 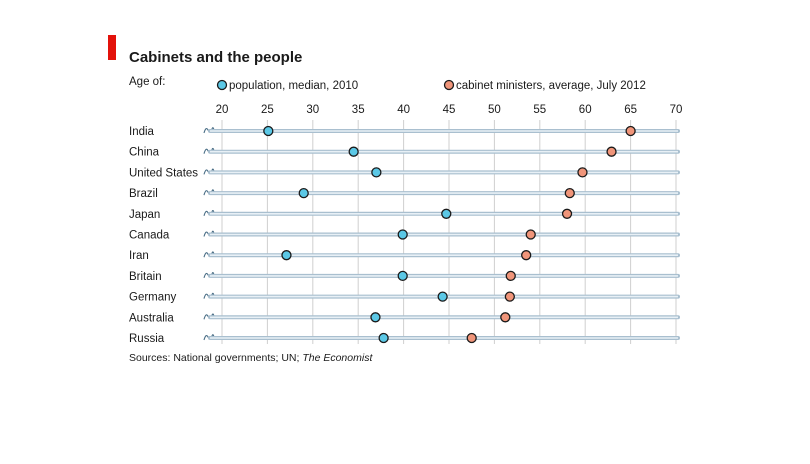 What do you see at coordinates (611, 151) in the screenshot?
I see `cabinet-point-china` at bounding box center [611, 151].